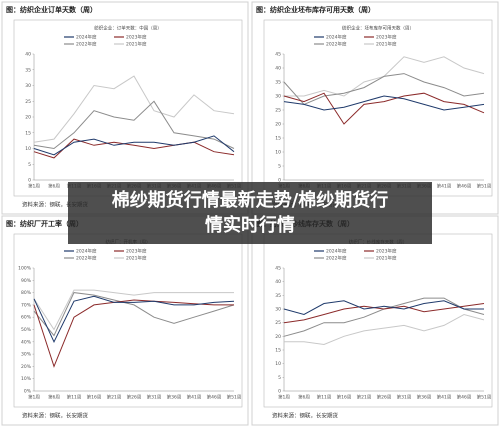  I want to click on chart-subtitle: 纺织企业：订单天数：中国（周）, so click(128, 28).